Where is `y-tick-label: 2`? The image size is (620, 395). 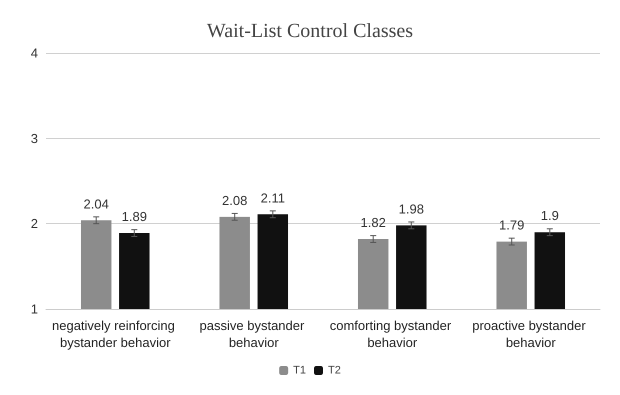 y-tick-label: 2 is located at coordinates (34, 224).